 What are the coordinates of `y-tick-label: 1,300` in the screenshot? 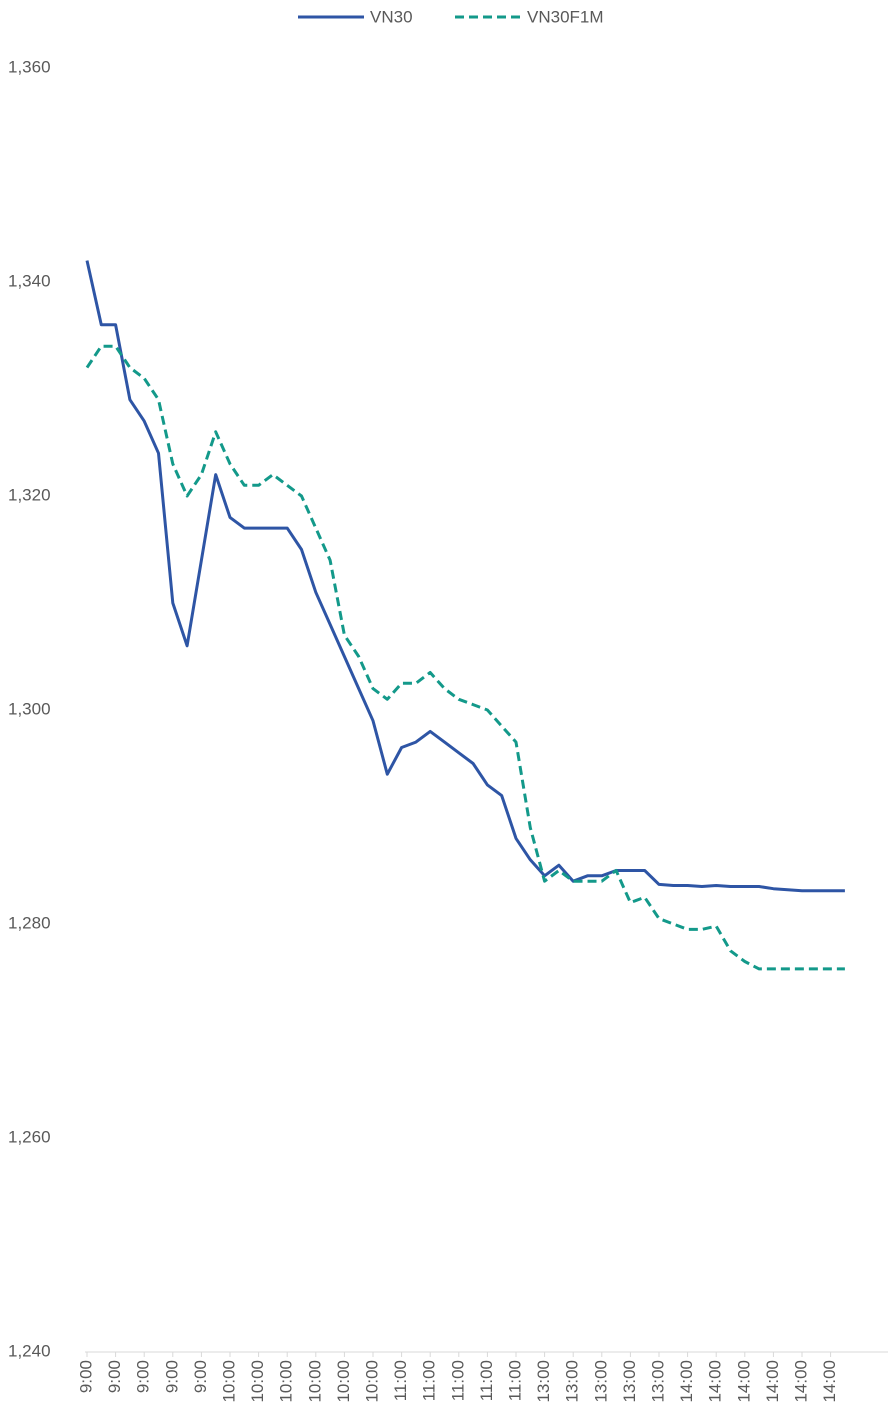 It's located at (29, 708).